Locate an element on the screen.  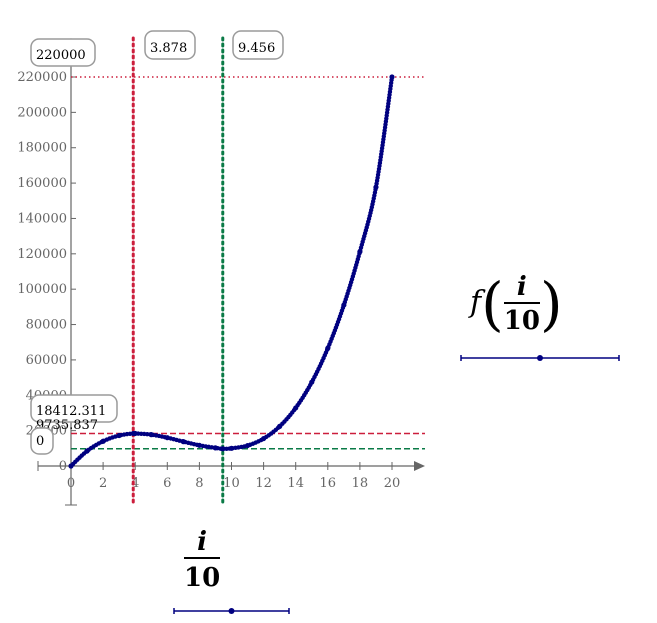
y-axis-expression: f(i 10) is located at coordinates (516, 304).